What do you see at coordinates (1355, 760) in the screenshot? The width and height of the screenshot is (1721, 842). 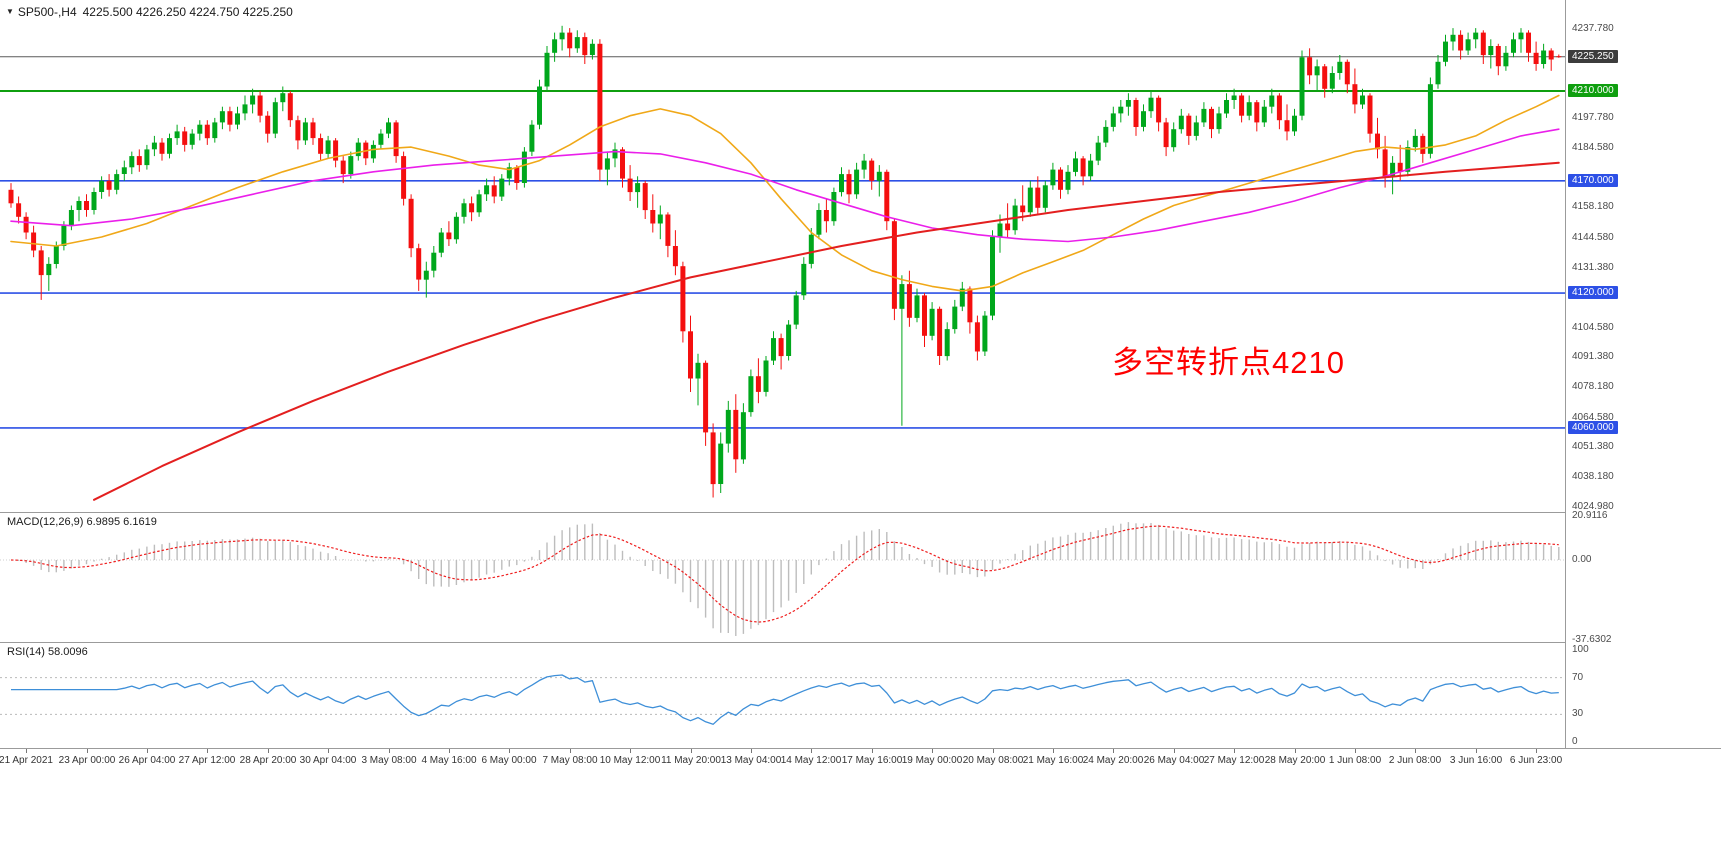 I see `time-axis-label: 1 Jun 08:00` at bounding box center [1355, 760].